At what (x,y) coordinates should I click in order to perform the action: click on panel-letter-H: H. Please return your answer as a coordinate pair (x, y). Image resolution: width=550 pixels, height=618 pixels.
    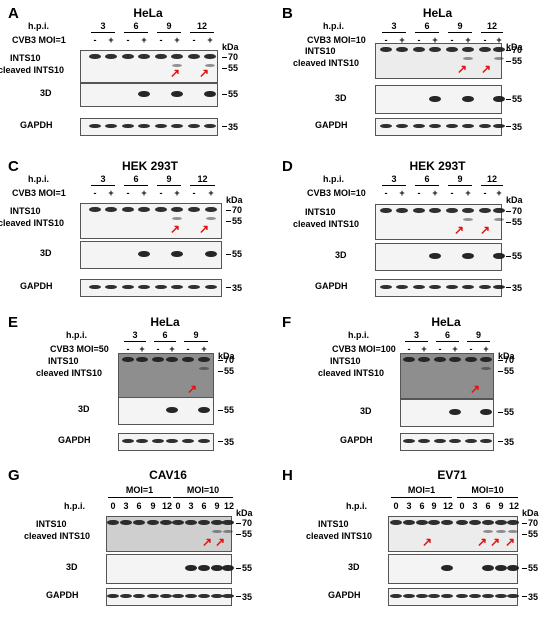
    Looking at the image, I should click on (287, 475).